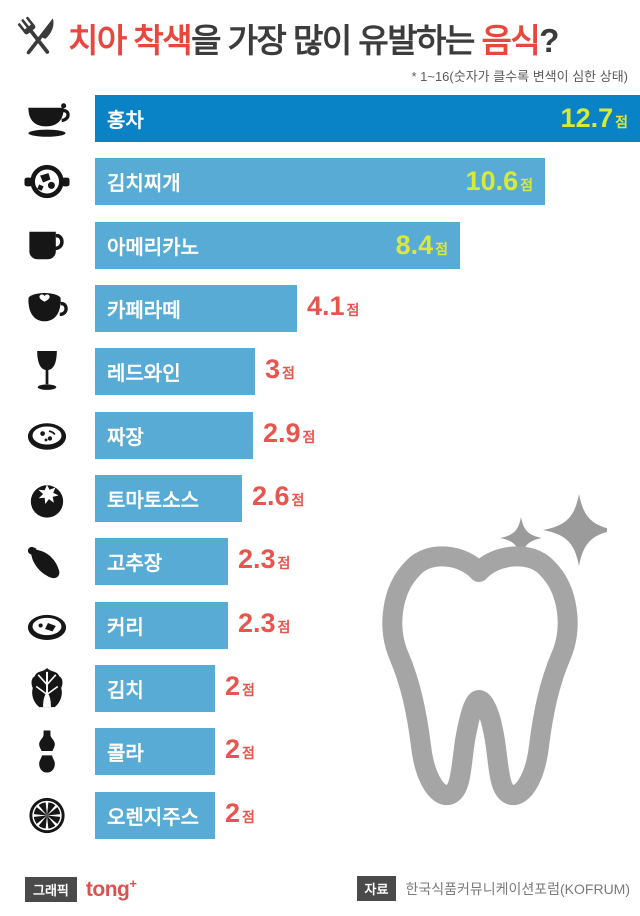 This screenshot has height=916, width=640. What do you see at coordinates (320, 625) in the screenshot?
I see `chart-row: 커리 2.3 점` at bounding box center [320, 625].